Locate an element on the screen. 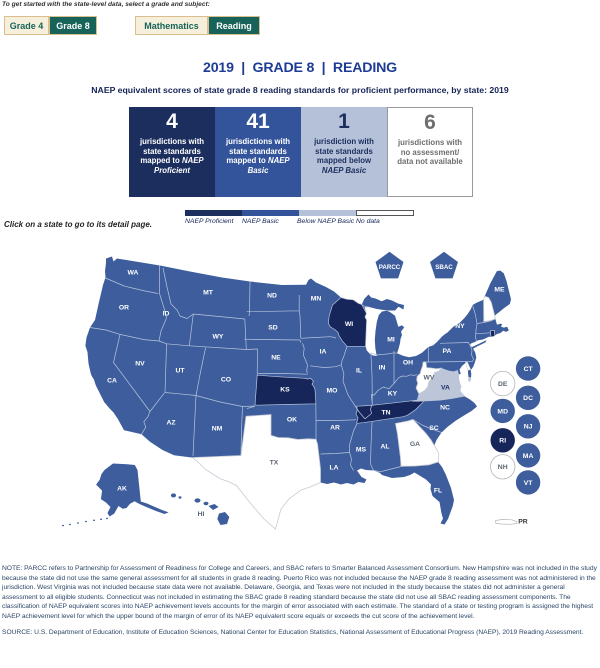  svg-text: HI is located at coordinates (201, 514).